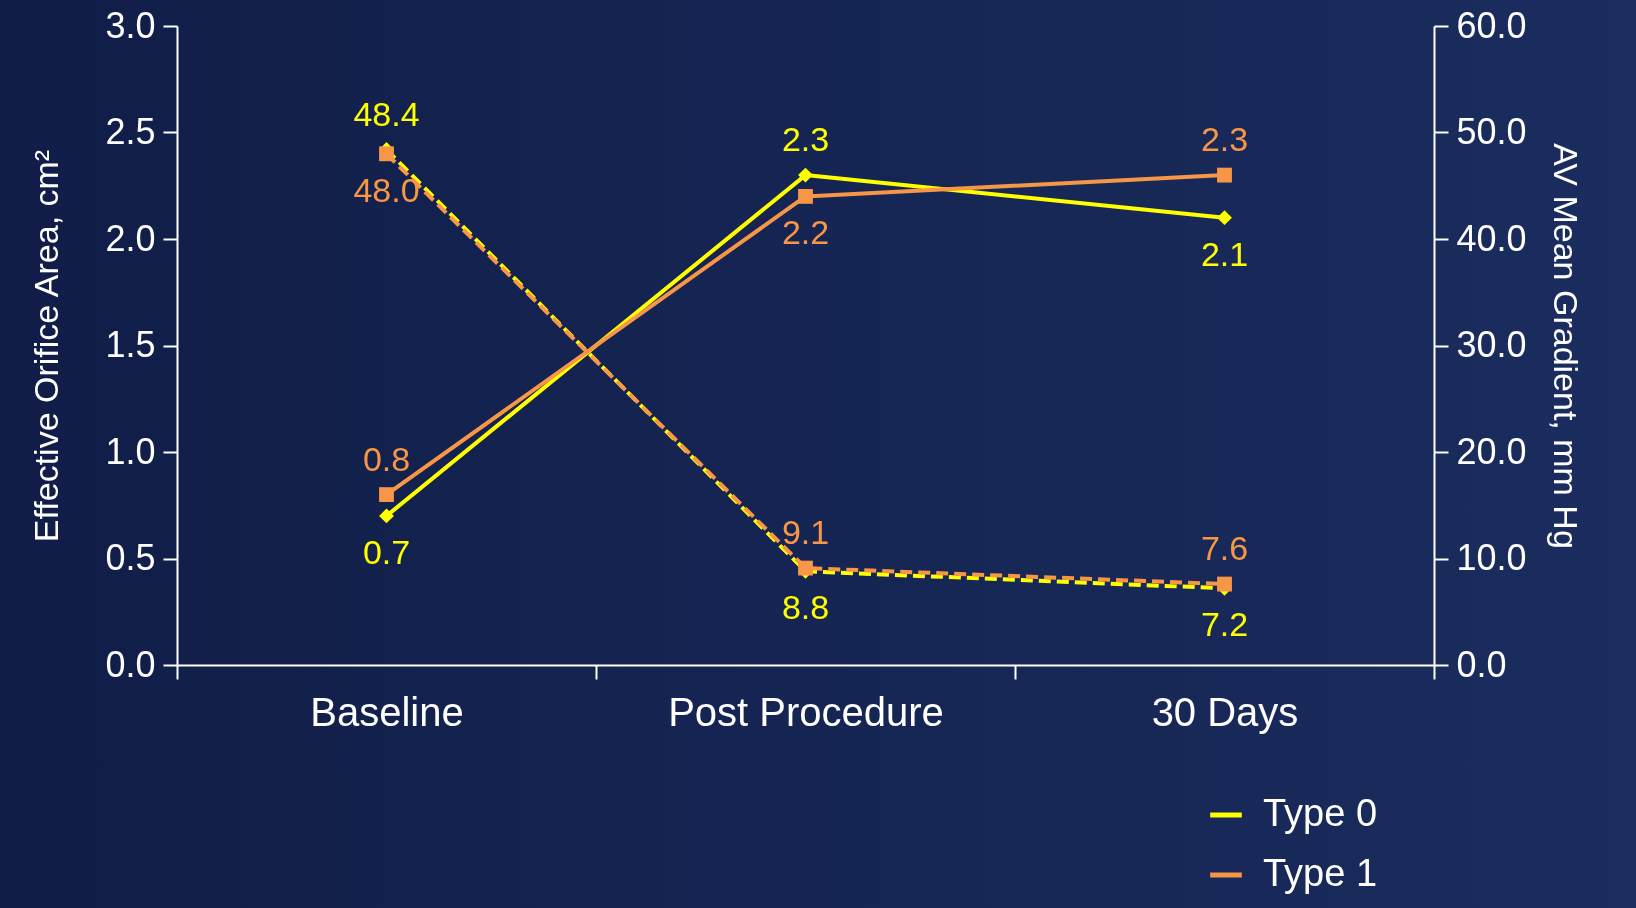  What do you see at coordinates (1481, 664) in the screenshot?
I see `y2-tick-label: 0.0` at bounding box center [1481, 664].